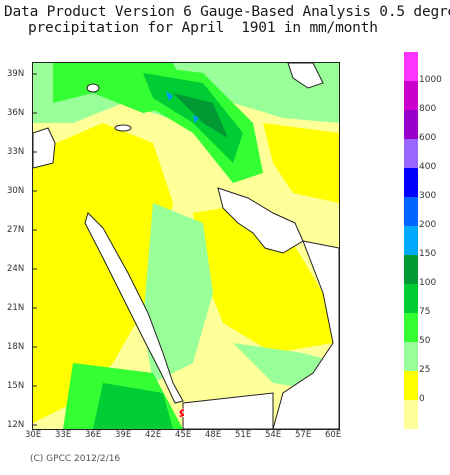  What do you see at coordinates (200, 115) in the screenshot?
I see `green-very-high` at bounding box center [200, 115].